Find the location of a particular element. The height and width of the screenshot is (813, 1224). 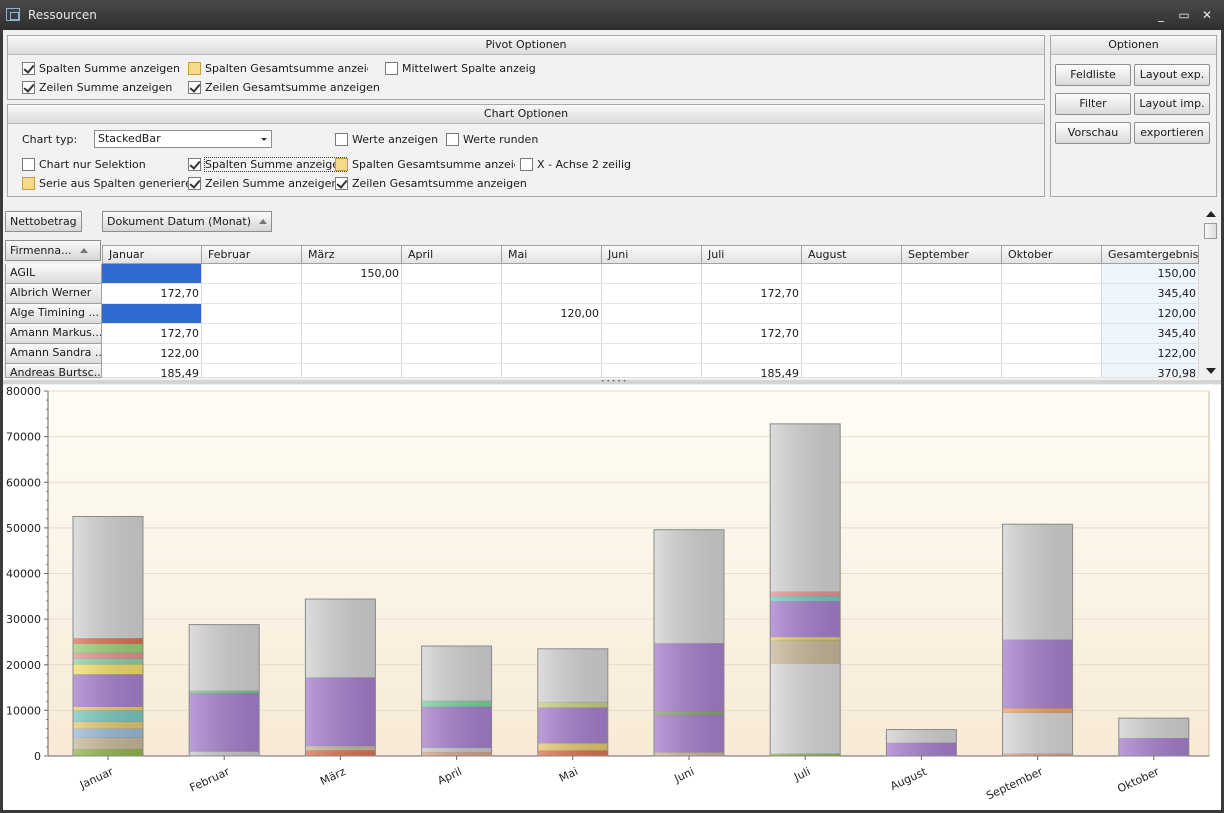

layout-import-button: Layout imp. is located at coordinates (1172, 104).